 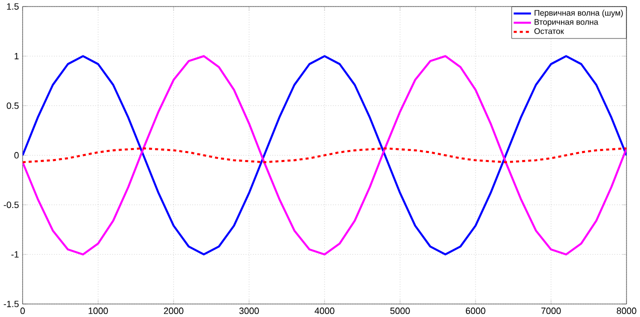 What do you see at coordinates (549, 31) in the screenshot?
I see `legend-label: Остаток` at bounding box center [549, 31].